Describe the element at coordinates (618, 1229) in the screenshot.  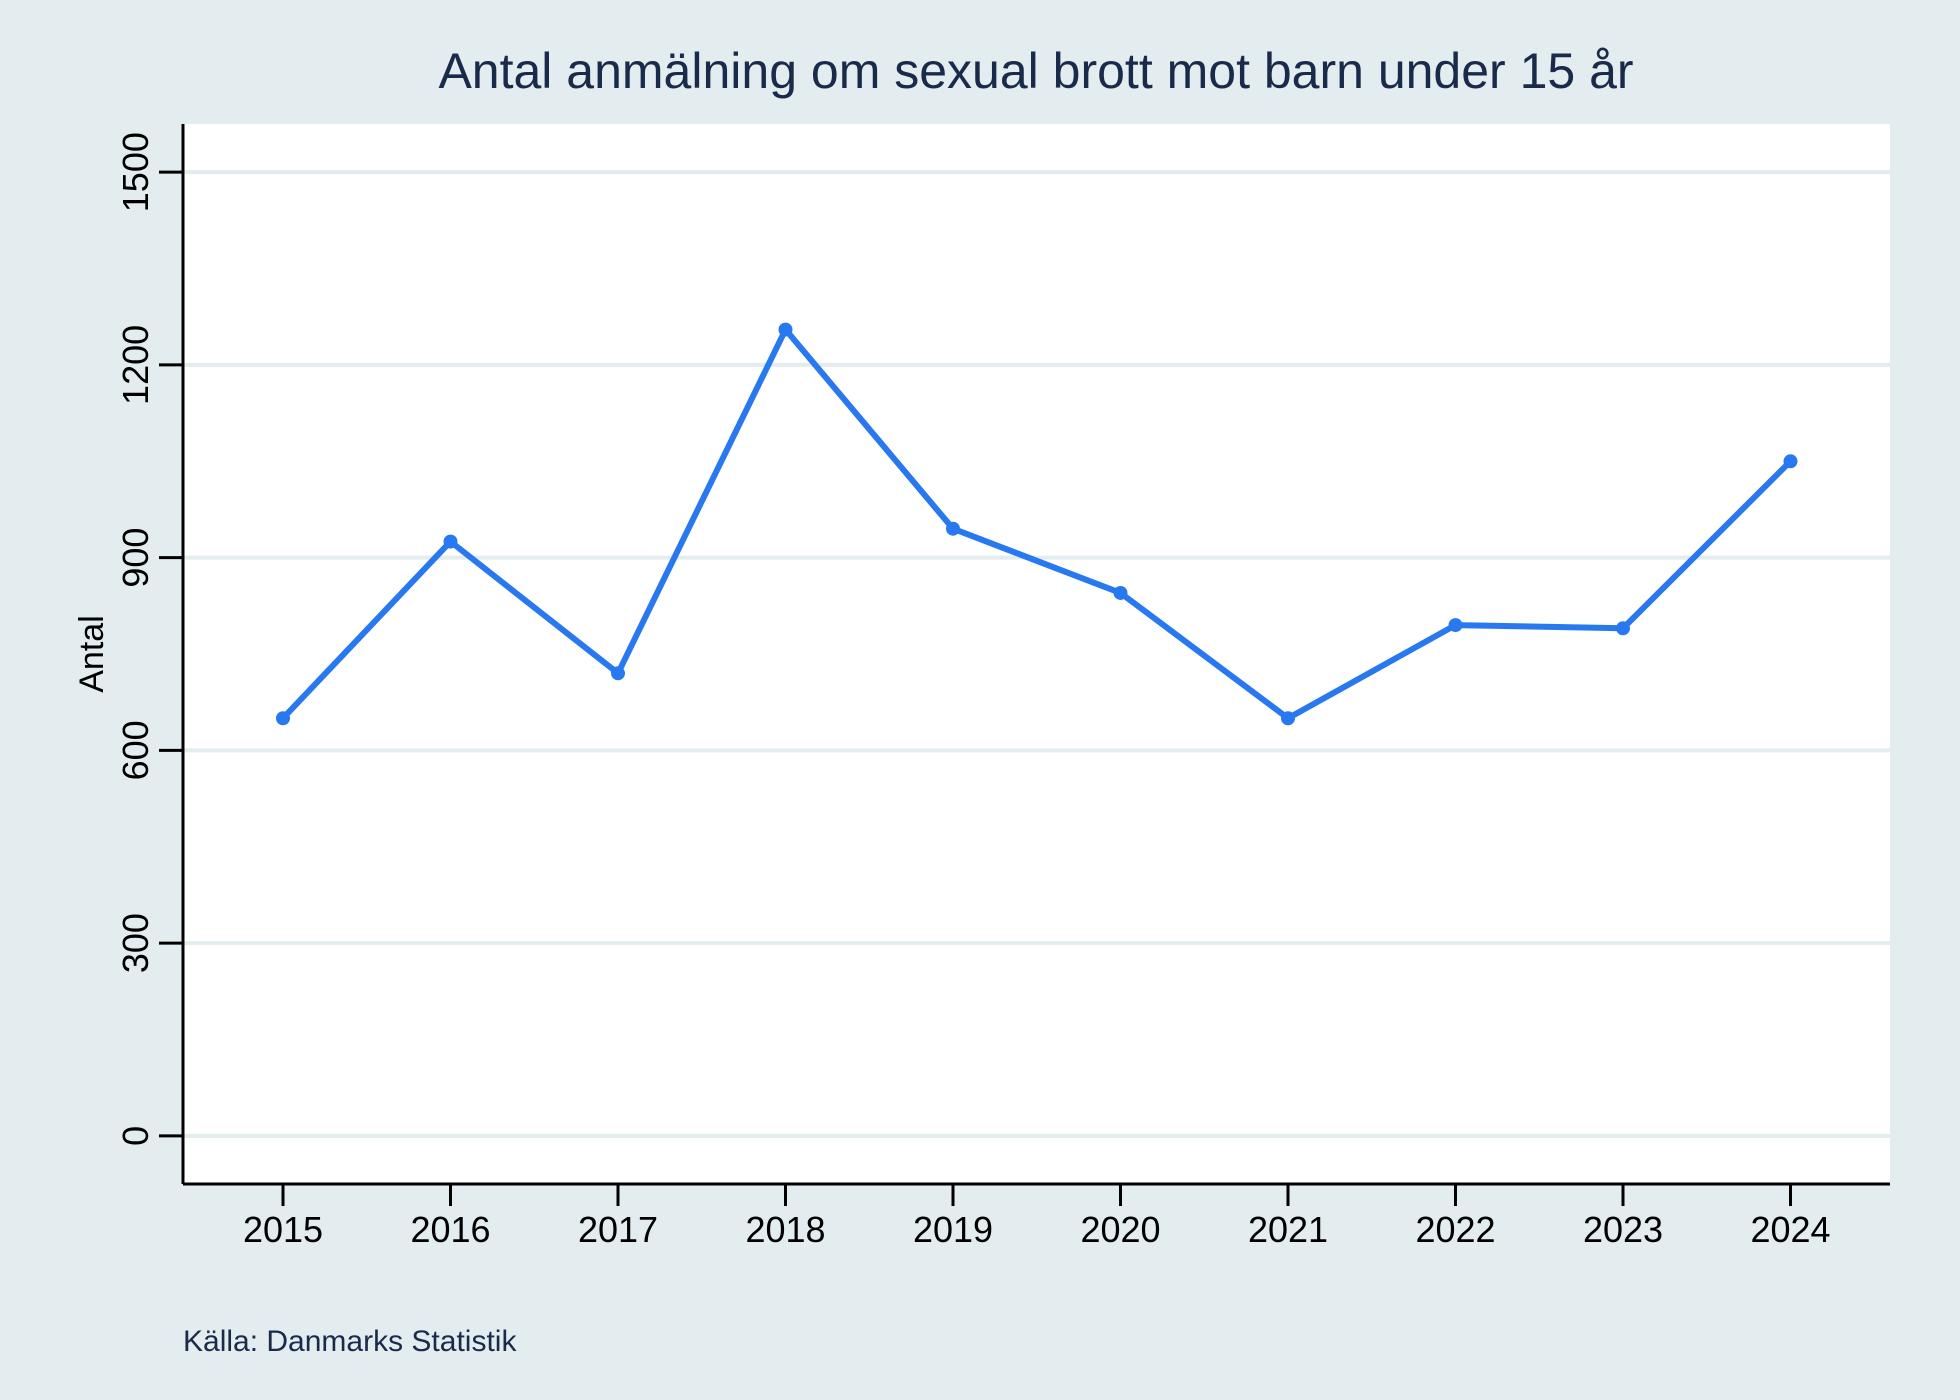
I see `x-tick-label: 2017` at that location.